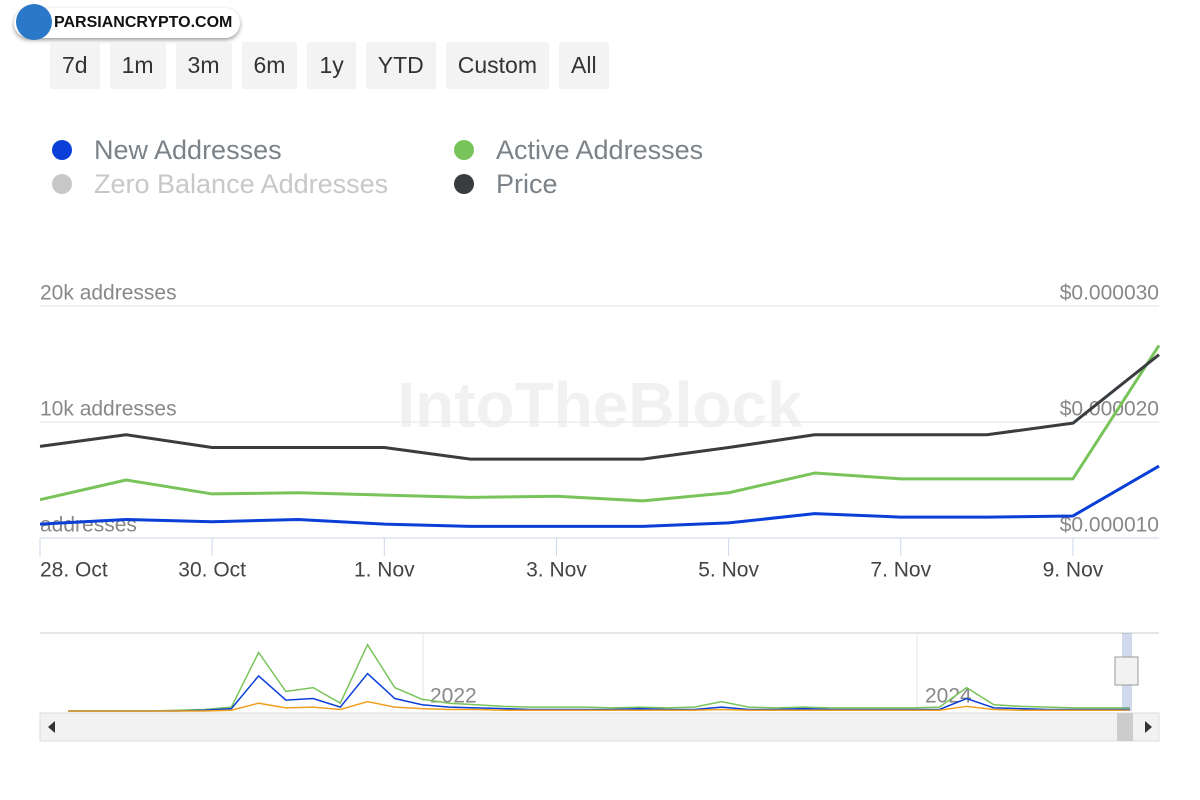 Image resolution: width=1200 pixels, height=800 pixels. What do you see at coordinates (599, 727) in the screenshot?
I see `scrollbar-track` at bounding box center [599, 727].